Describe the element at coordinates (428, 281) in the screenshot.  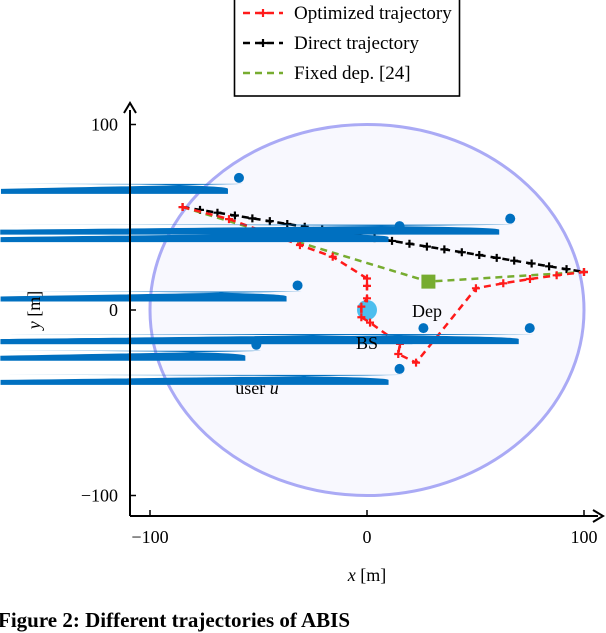
I see `dep-marker` at that location.